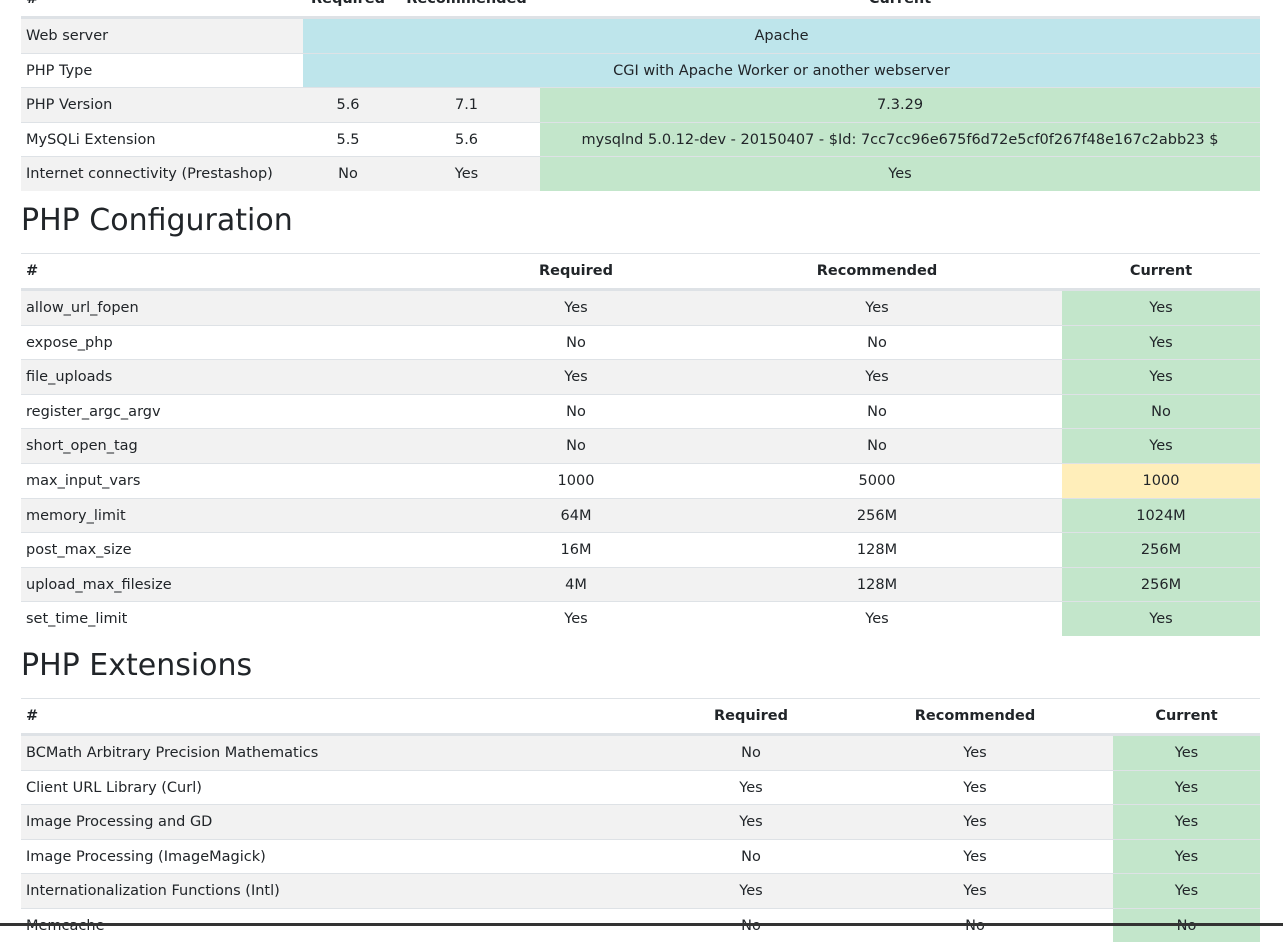 The image size is (1283, 942). I want to click on row-label: register_argc_argv, so click(240, 411).